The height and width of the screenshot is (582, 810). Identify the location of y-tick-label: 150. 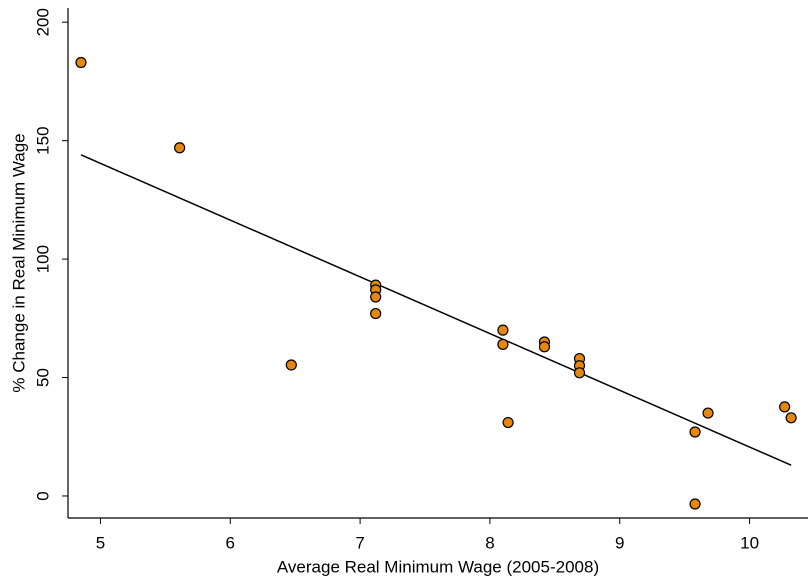
(42, 140).